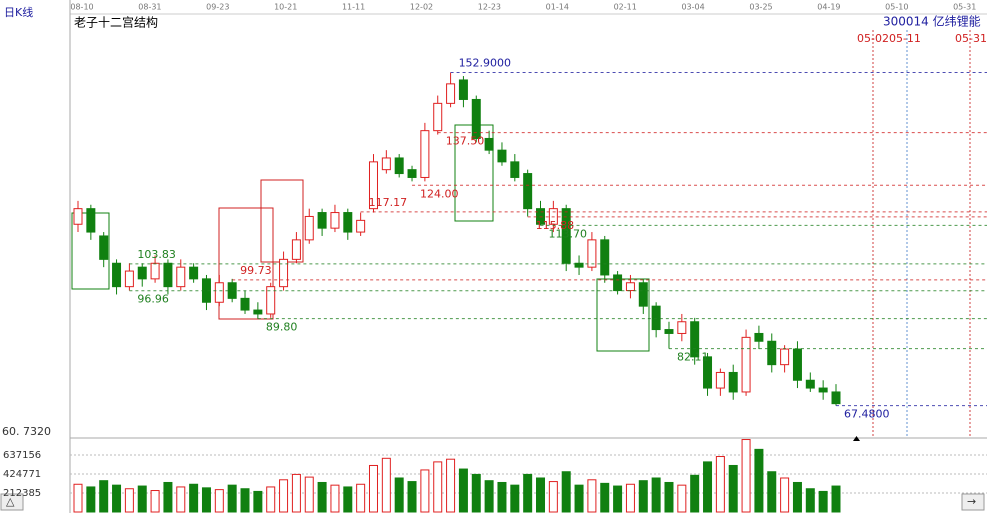 The height and width of the screenshot is (513, 987). I want to click on level-label: 99.73, so click(256, 270).